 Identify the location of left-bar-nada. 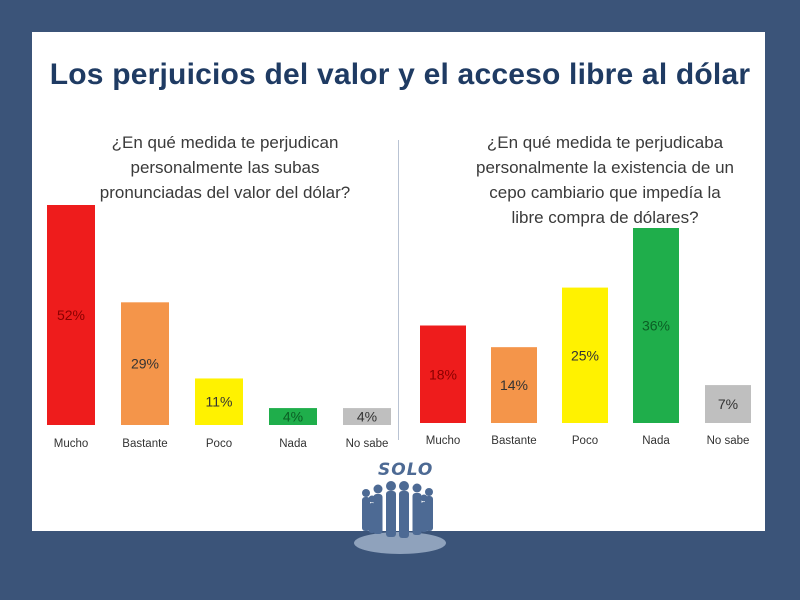
(293, 416).